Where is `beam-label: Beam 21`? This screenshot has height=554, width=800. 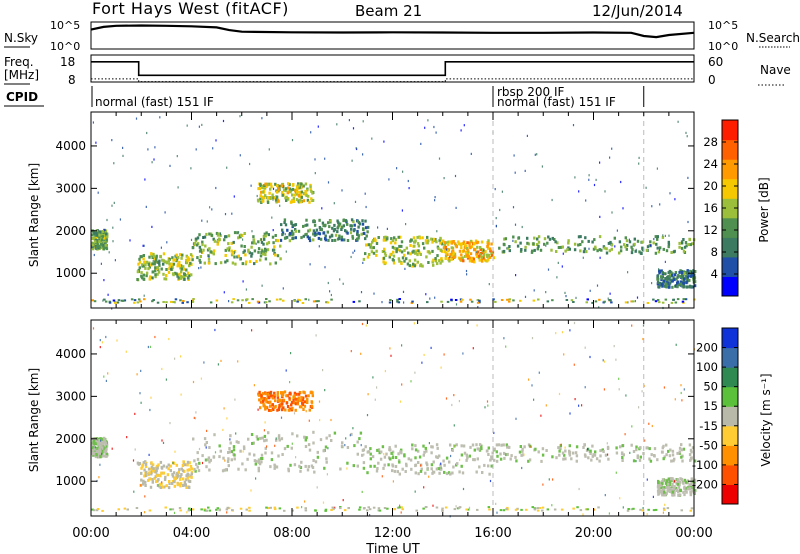 beam-label: Beam 21 is located at coordinates (388, 11).